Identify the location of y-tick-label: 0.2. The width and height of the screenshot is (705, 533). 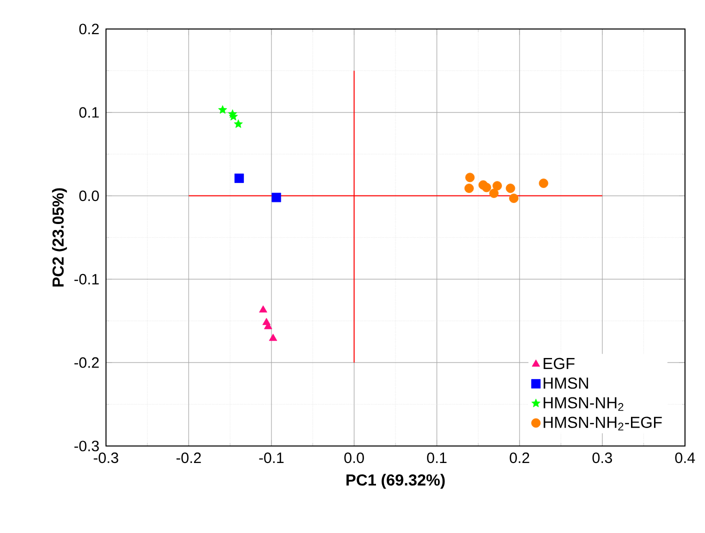
(89, 29).